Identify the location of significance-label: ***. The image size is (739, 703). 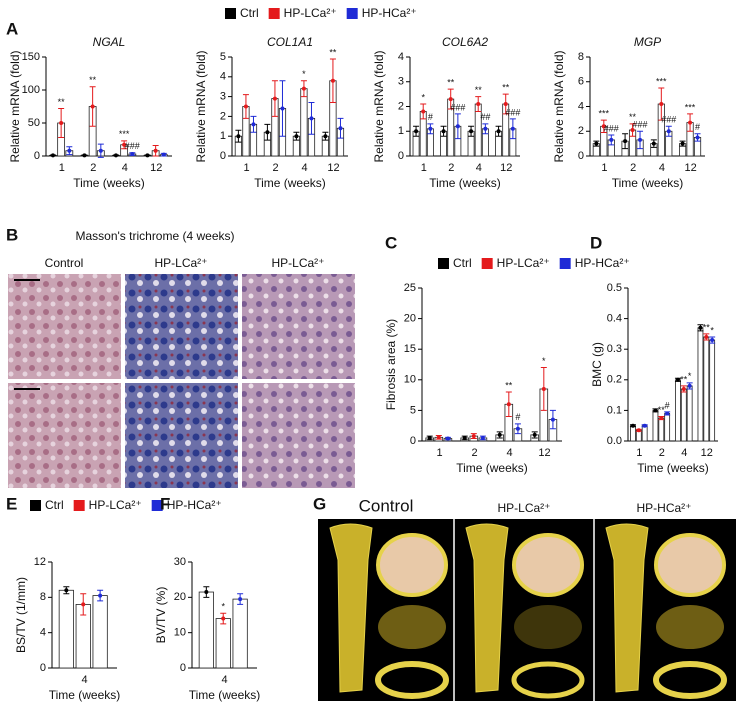
(604, 113).